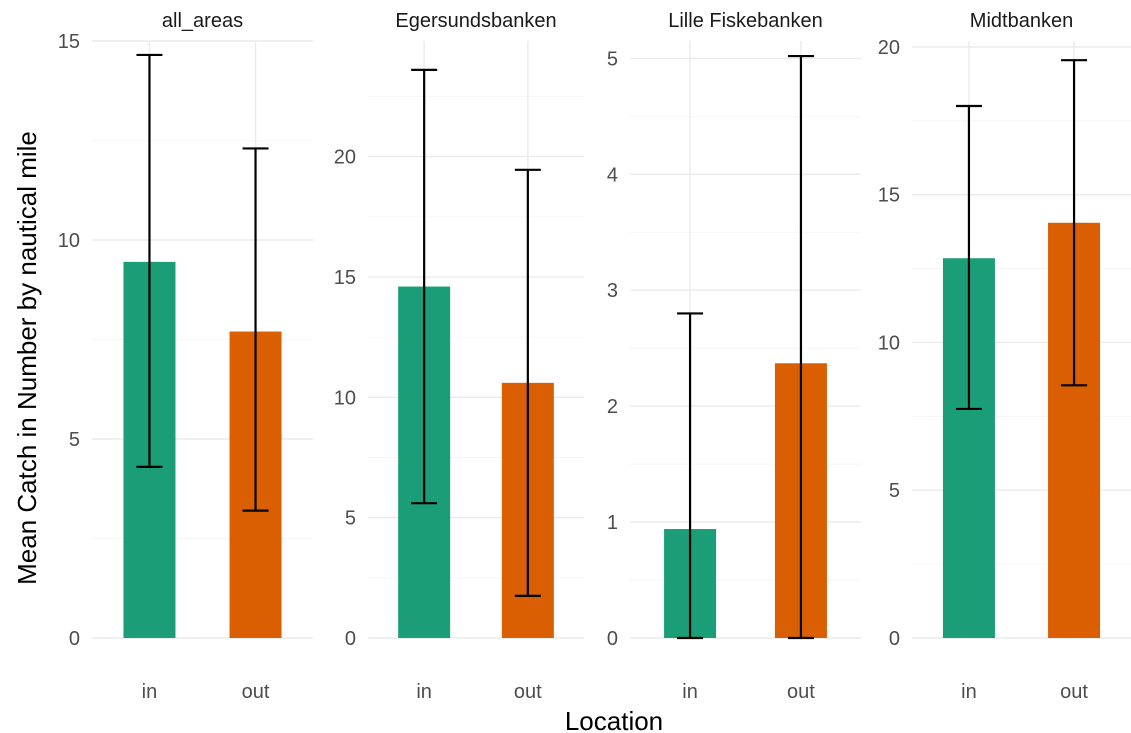  Describe the element at coordinates (475, 21) in the screenshot. I see `facet-title: Egersundsbanken` at that location.